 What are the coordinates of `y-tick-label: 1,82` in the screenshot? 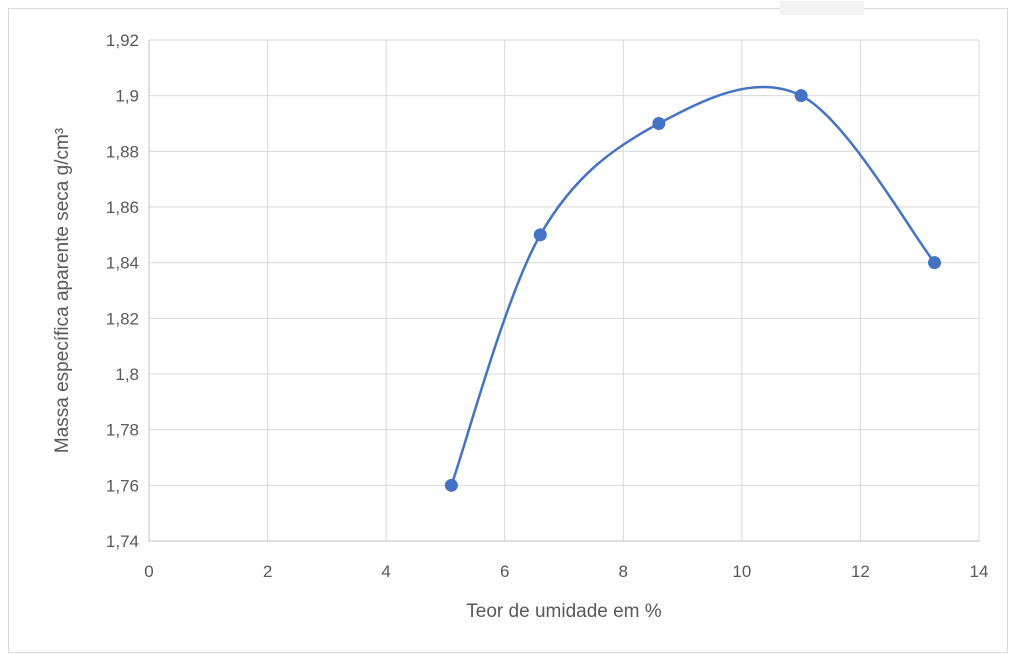 It's located at (122, 318).